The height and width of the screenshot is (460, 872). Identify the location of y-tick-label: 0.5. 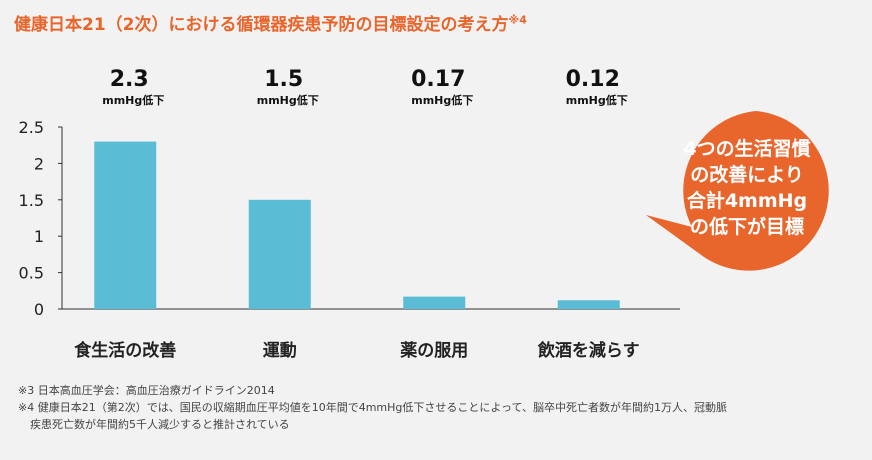
(31, 273).